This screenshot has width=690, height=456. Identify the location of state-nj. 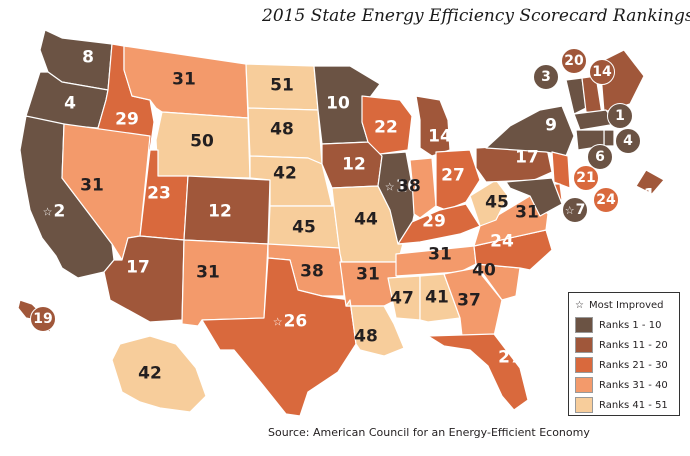
(561, 170).